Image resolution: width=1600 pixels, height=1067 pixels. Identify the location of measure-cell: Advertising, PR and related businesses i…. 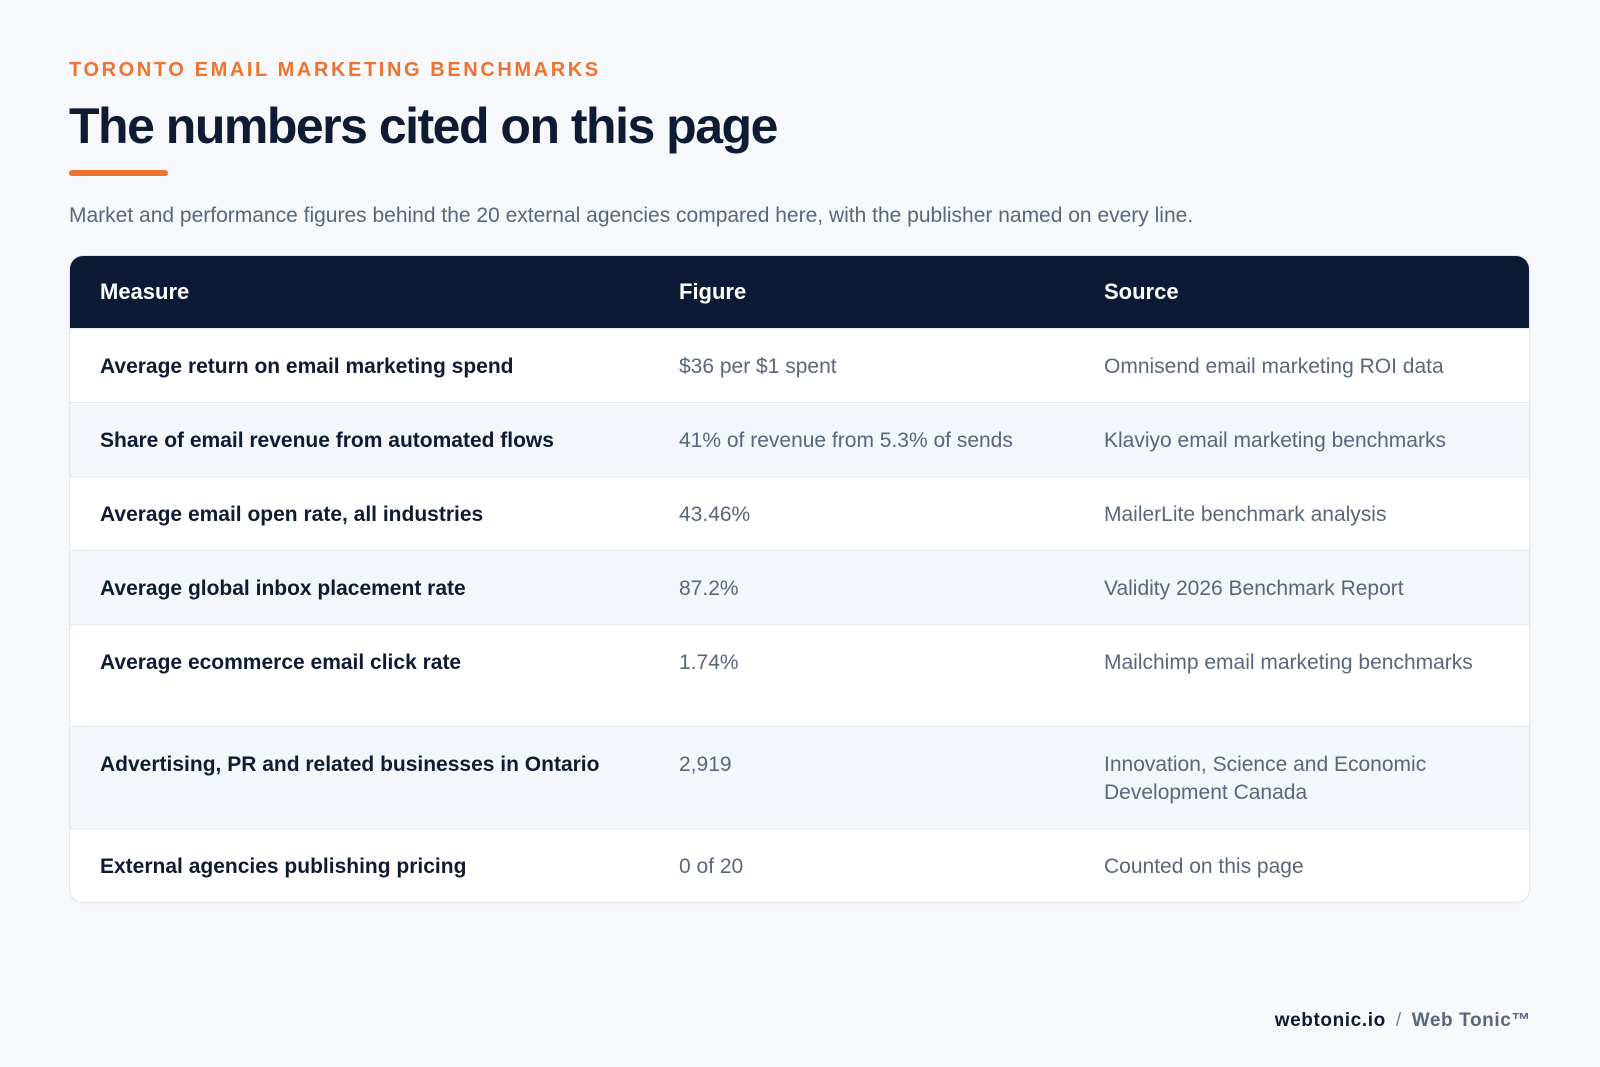
(350, 764).